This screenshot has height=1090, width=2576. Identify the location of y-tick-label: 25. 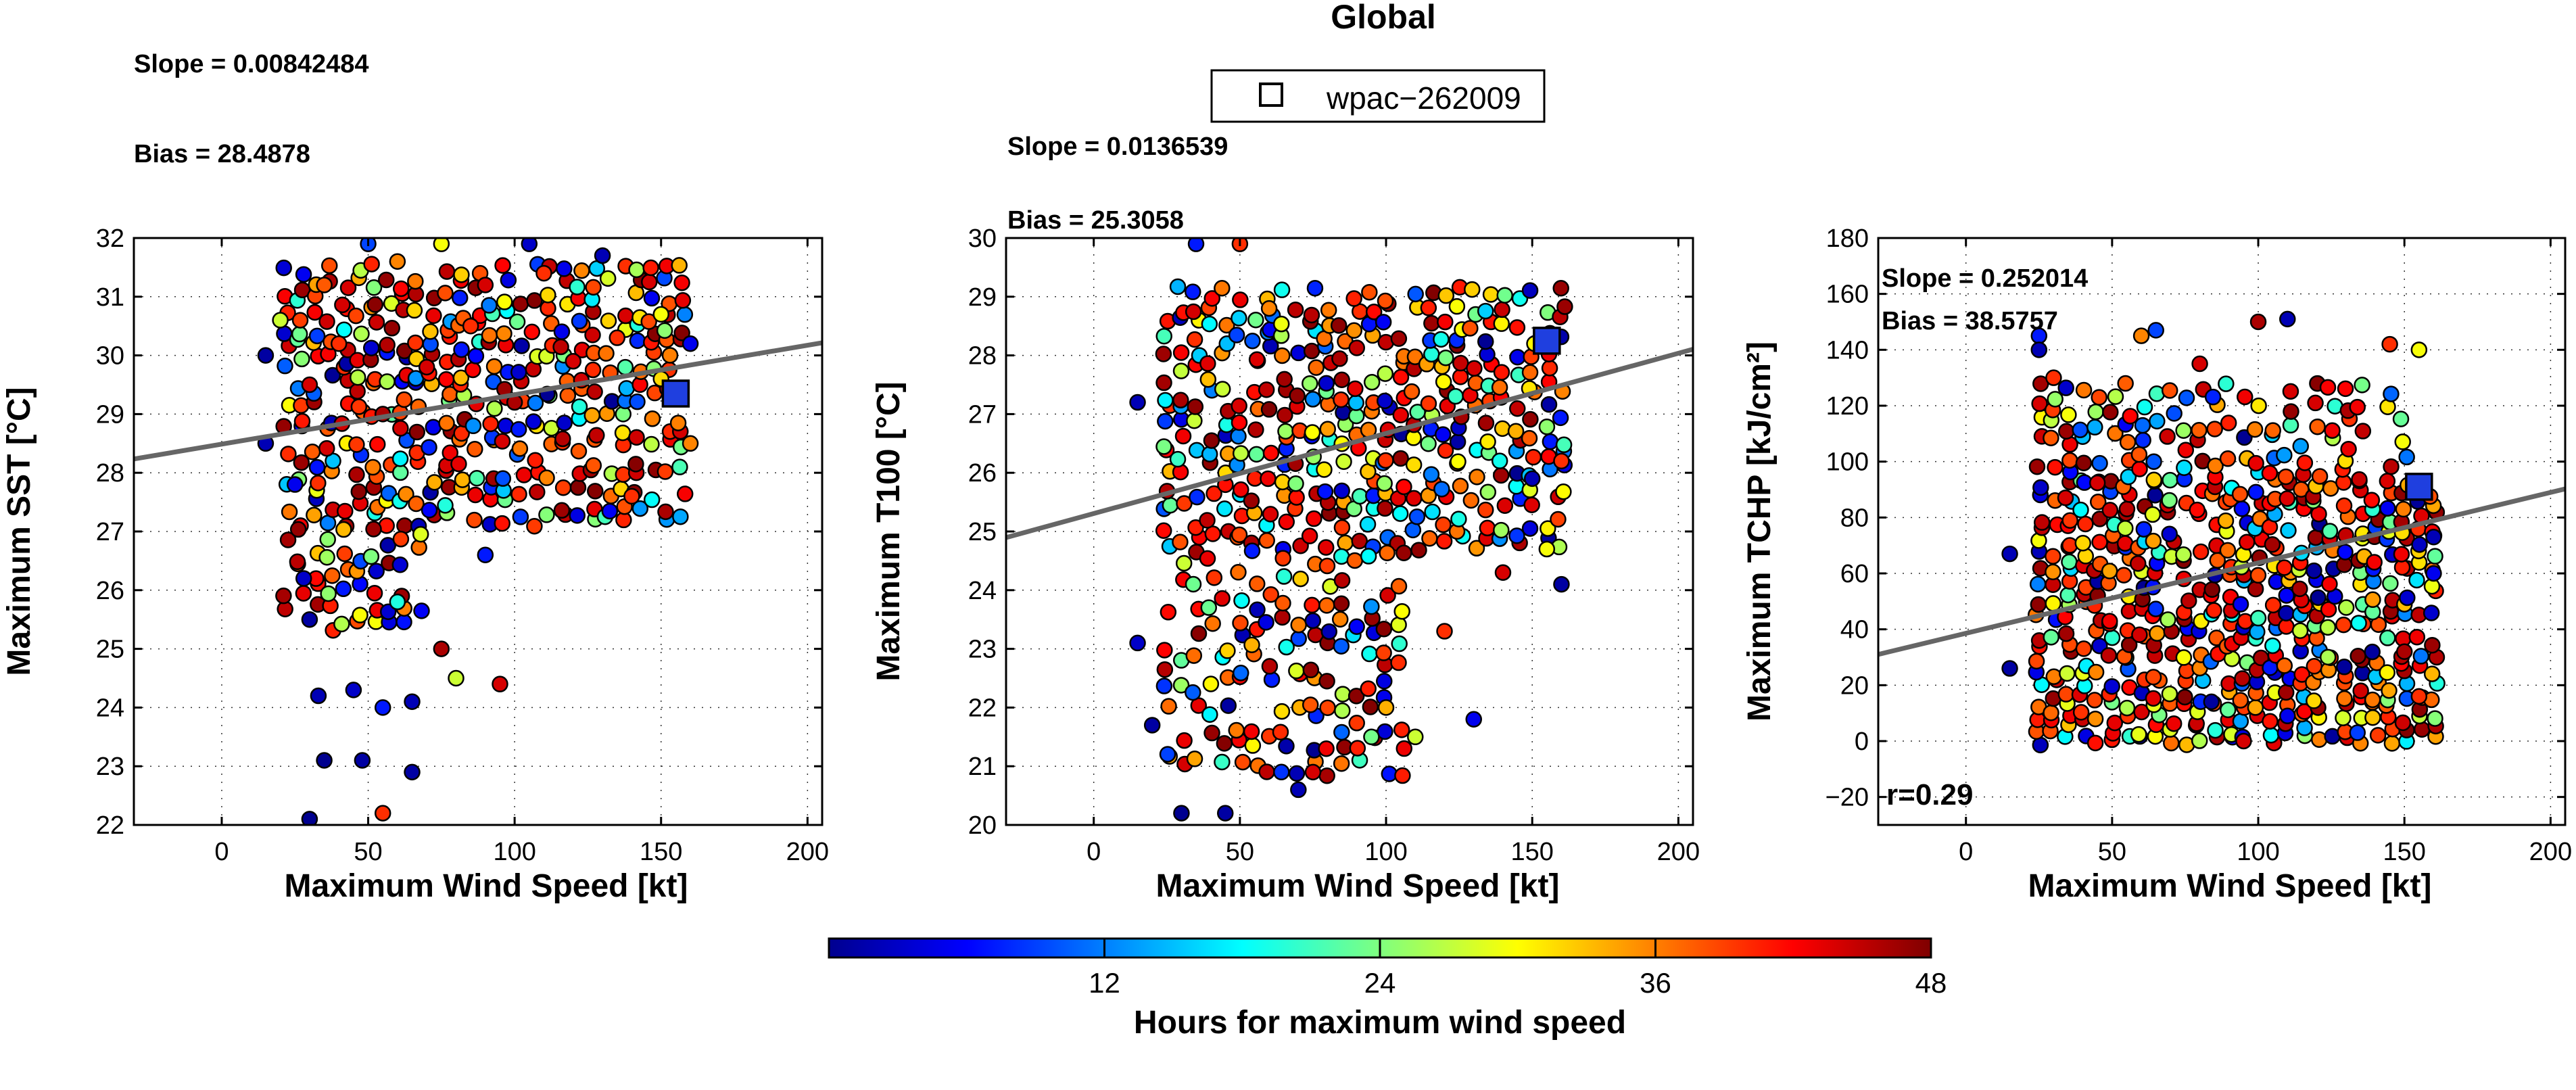
(982, 532).